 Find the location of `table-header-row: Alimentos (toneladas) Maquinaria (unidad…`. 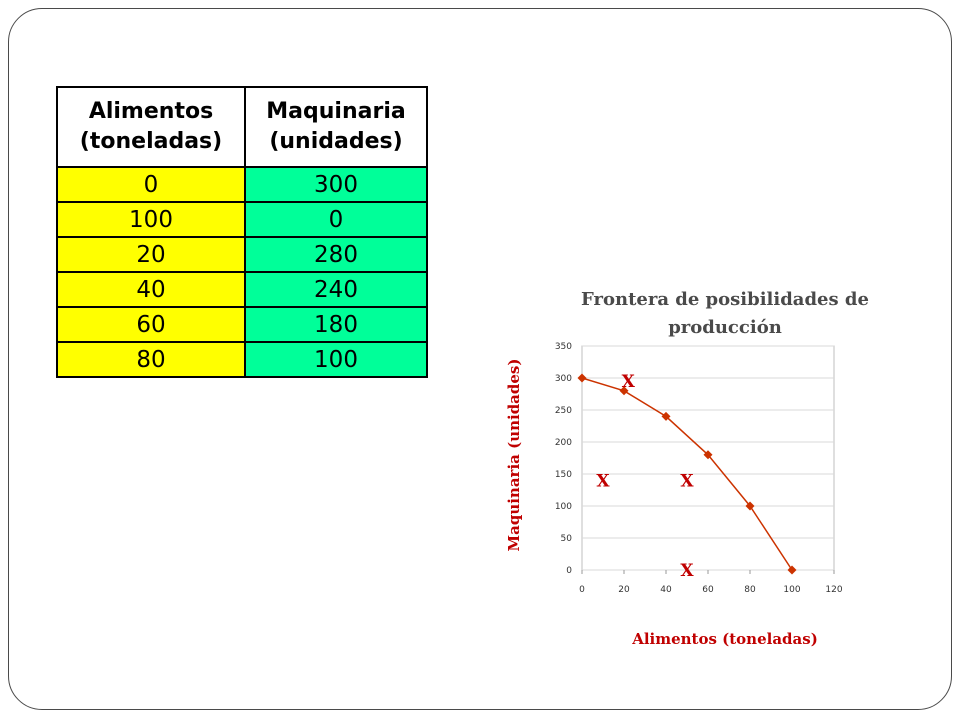

table-header-row: Alimentos (toneladas) Maquinaria (unidad… is located at coordinates (242, 127).